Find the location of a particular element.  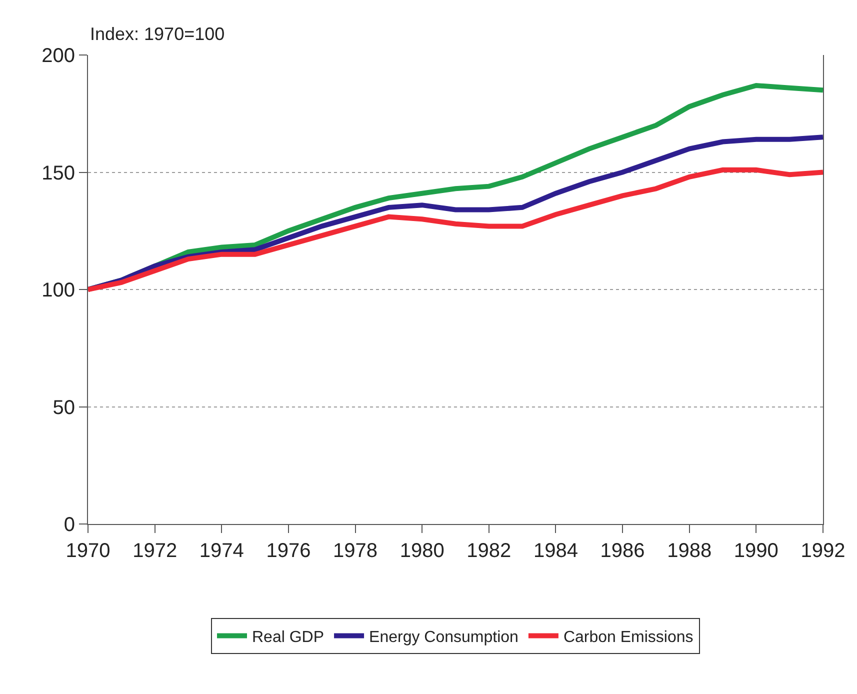

x-tick-label: 1970 is located at coordinates (88, 551).